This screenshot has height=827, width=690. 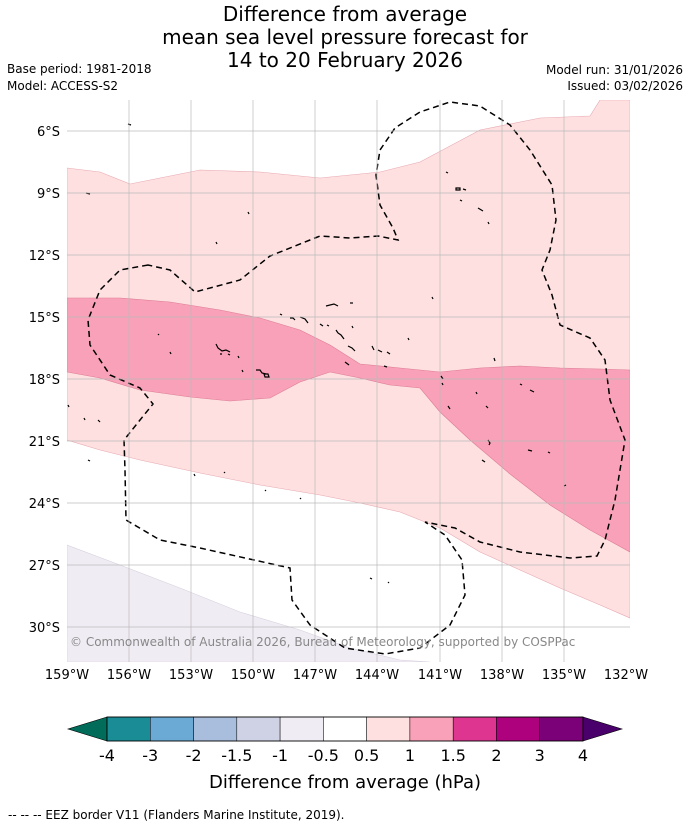 What do you see at coordinates (440, 675) in the screenshot?
I see `lon-label: 141°W` at bounding box center [440, 675].